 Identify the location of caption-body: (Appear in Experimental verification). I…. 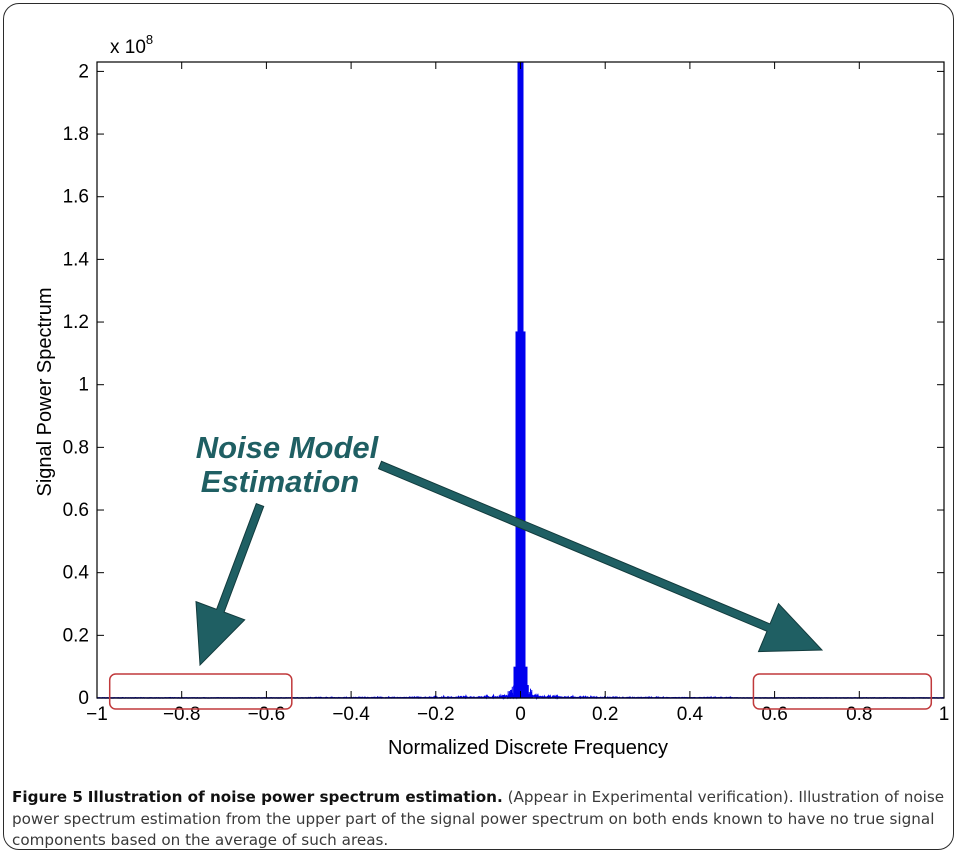
(478, 818).